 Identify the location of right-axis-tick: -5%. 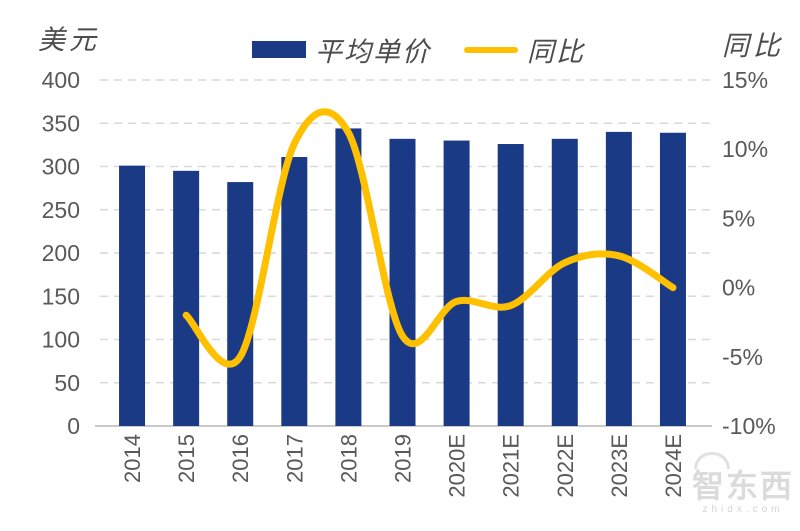
(742, 357).